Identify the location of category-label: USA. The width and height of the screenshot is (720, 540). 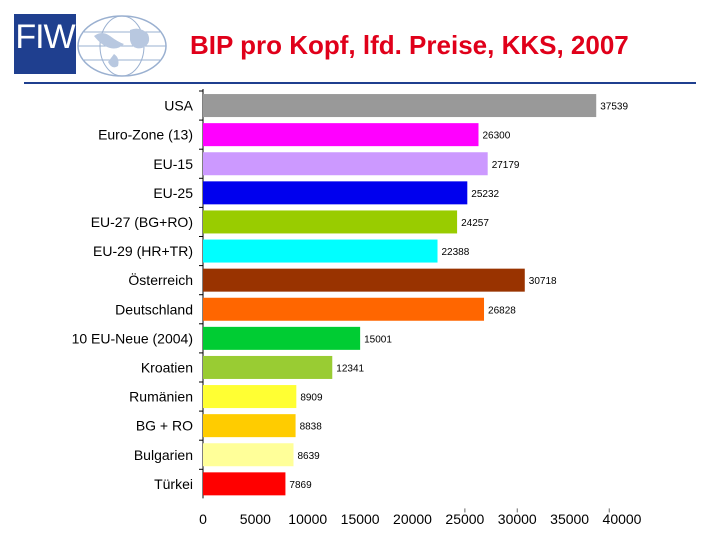
(178, 106).